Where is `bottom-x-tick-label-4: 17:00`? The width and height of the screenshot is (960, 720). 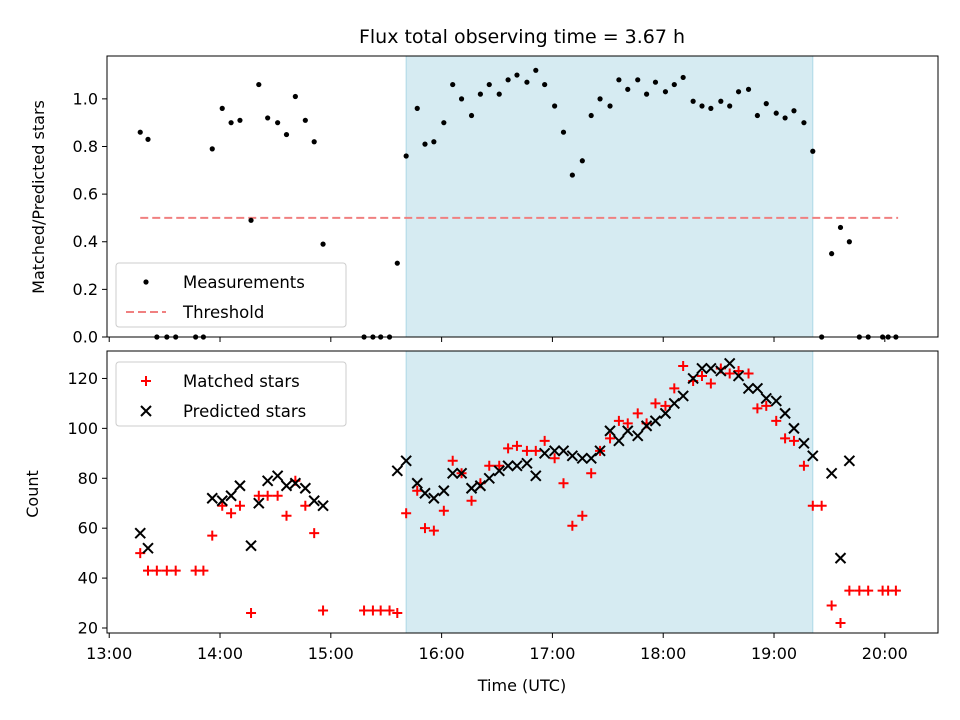 bottom-x-tick-label-4: 17:00 is located at coordinates (552, 653).